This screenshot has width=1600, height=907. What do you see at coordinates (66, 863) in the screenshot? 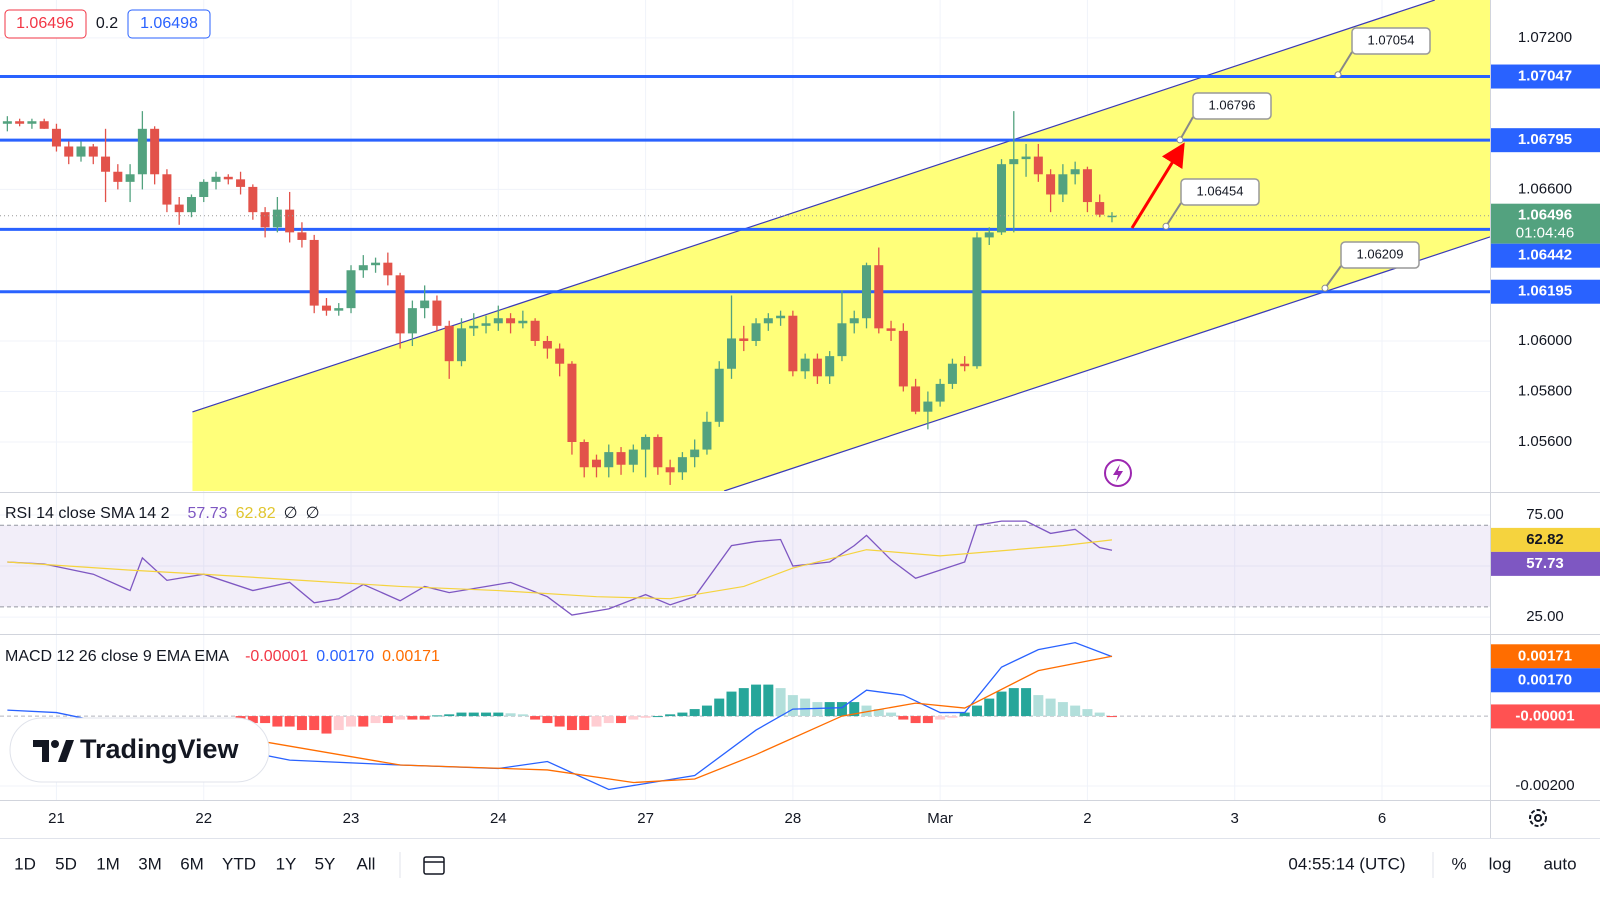
I see `range-button: 5D` at bounding box center [66, 863].